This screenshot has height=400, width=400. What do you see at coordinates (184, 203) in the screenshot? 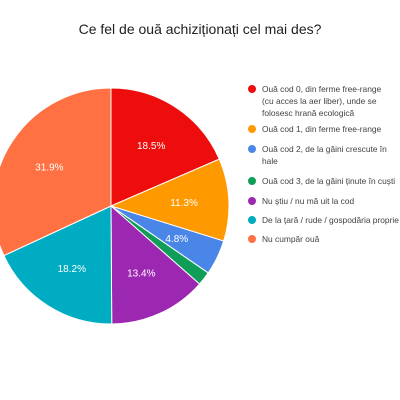
I see `slice-percent-label: 11.3%` at bounding box center [184, 203].